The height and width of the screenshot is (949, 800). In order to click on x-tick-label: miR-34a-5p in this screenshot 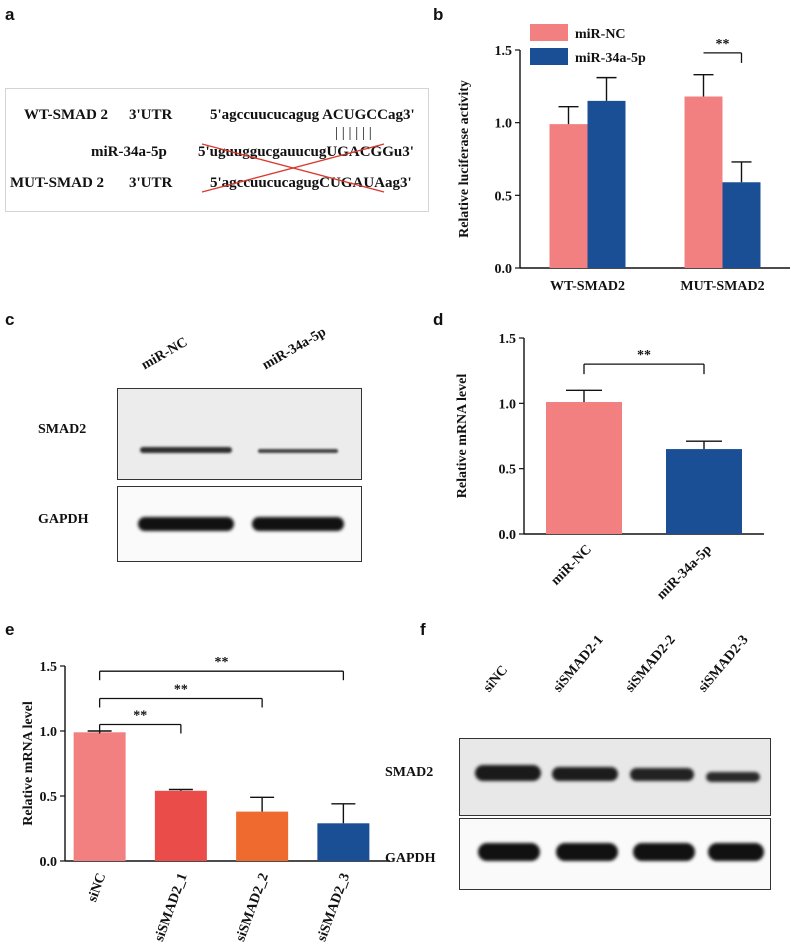, I will do `click(684, 572)`.